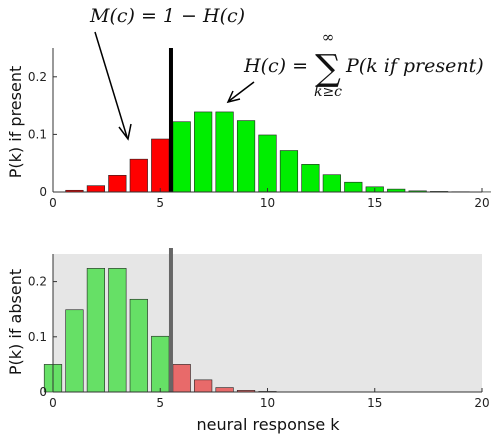  Describe the element at coordinates (113, 86) in the screenshot. I see `miss-arrow` at that location.